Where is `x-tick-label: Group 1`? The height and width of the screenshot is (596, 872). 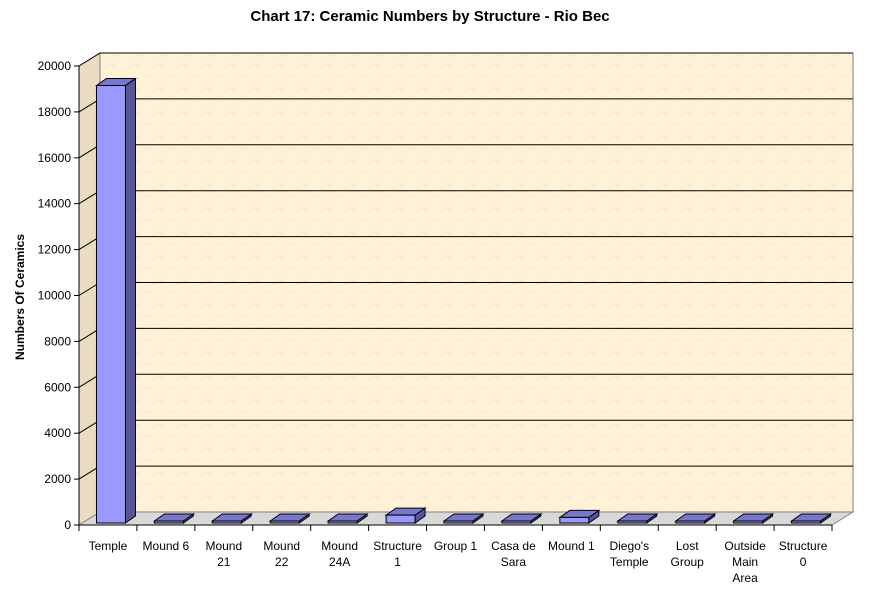 x-tick-label: Group 1 is located at coordinates (456, 546).